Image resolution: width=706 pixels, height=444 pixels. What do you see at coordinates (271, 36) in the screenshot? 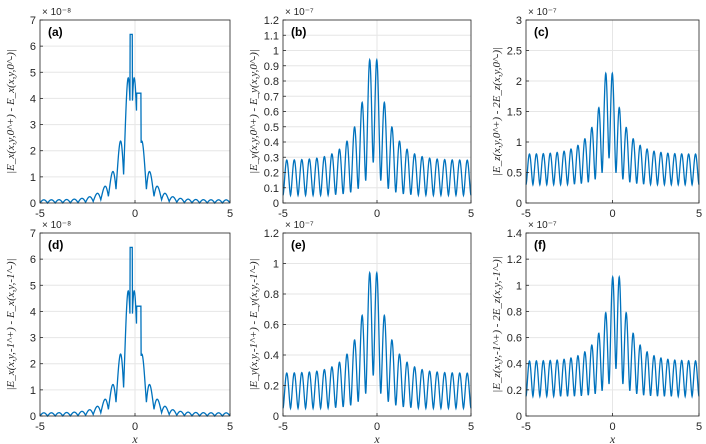
I see `y-tick-label: 1.1` at bounding box center [271, 36].